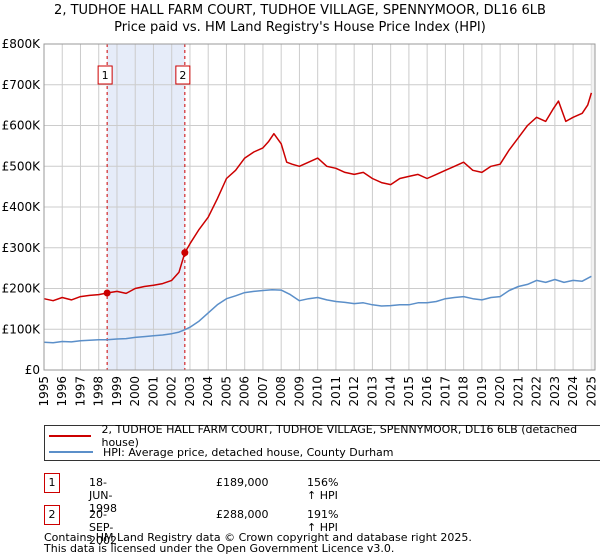 The image size is (600, 560). Describe the element at coordinates (336, 391) in the screenshot. I see `x-tick-label: 2011` at that location.